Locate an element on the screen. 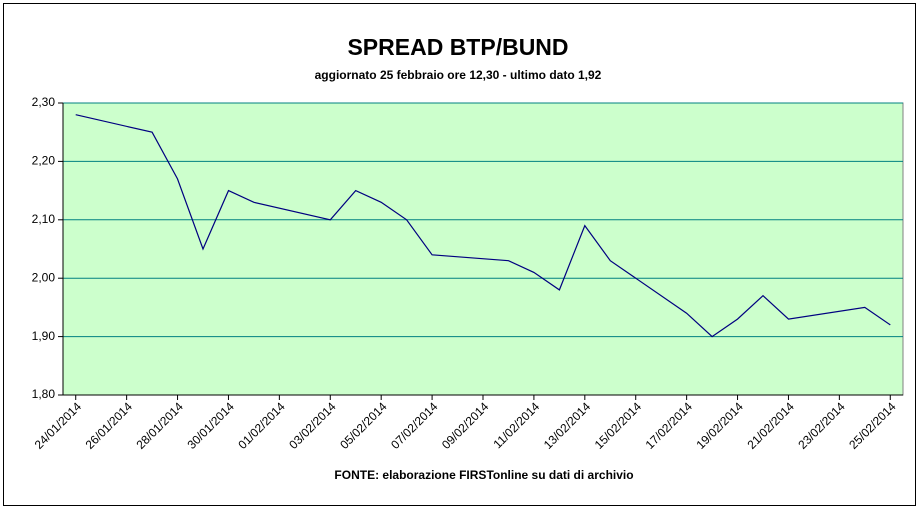  y-tick-label: 1,90 is located at coordinates (44, 336).